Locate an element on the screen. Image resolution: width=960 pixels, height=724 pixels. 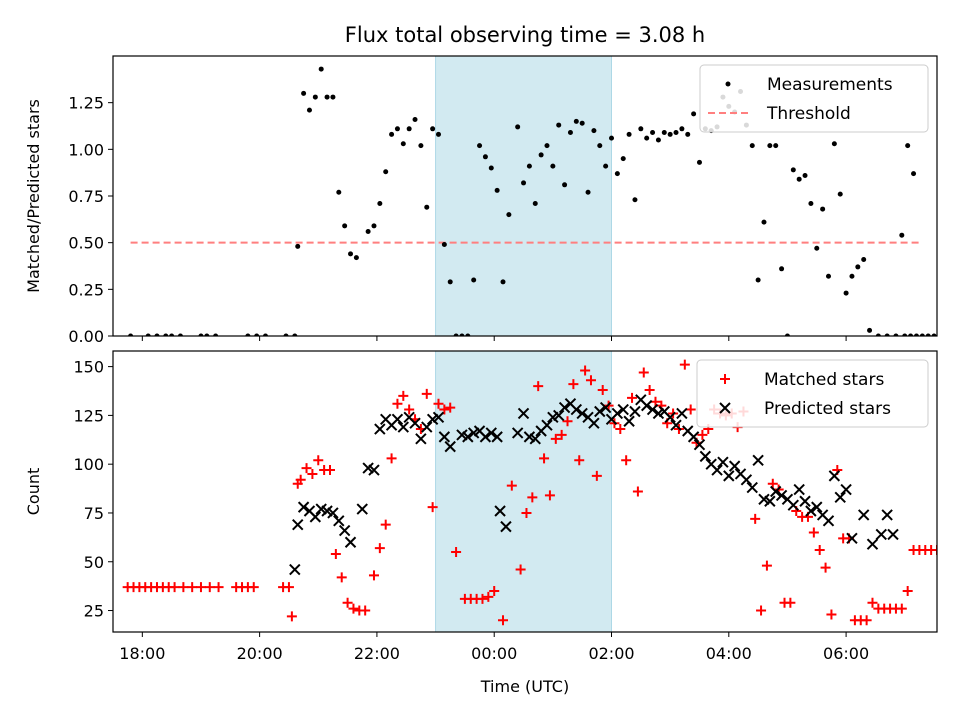
y-tick-label: 1.25 is located at coordinates (86, 103).